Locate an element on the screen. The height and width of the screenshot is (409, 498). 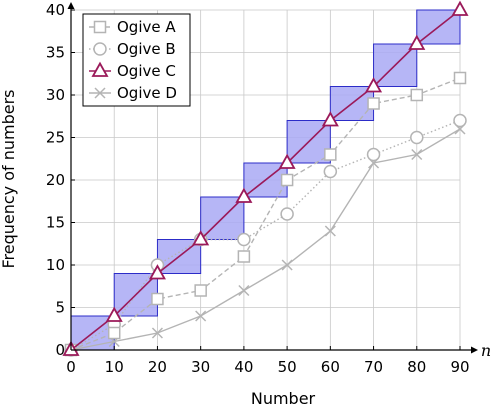
point-ogive-d-6-stroke-b is located at coordinates (330, 231).